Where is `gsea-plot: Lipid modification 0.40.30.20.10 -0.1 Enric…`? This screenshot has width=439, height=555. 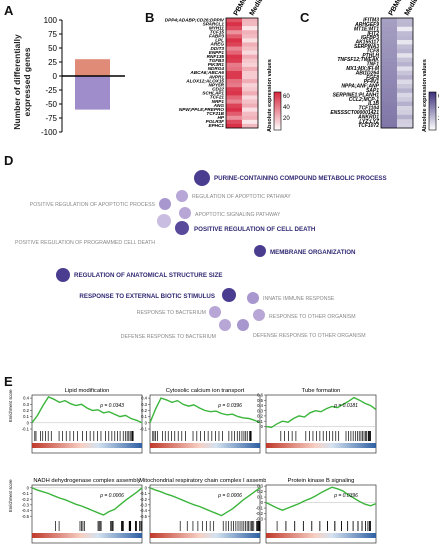 gsea-plot: Lipid modification 0.40.30.20.10 -0.1 Enric… is located at coordinates (75, 421).